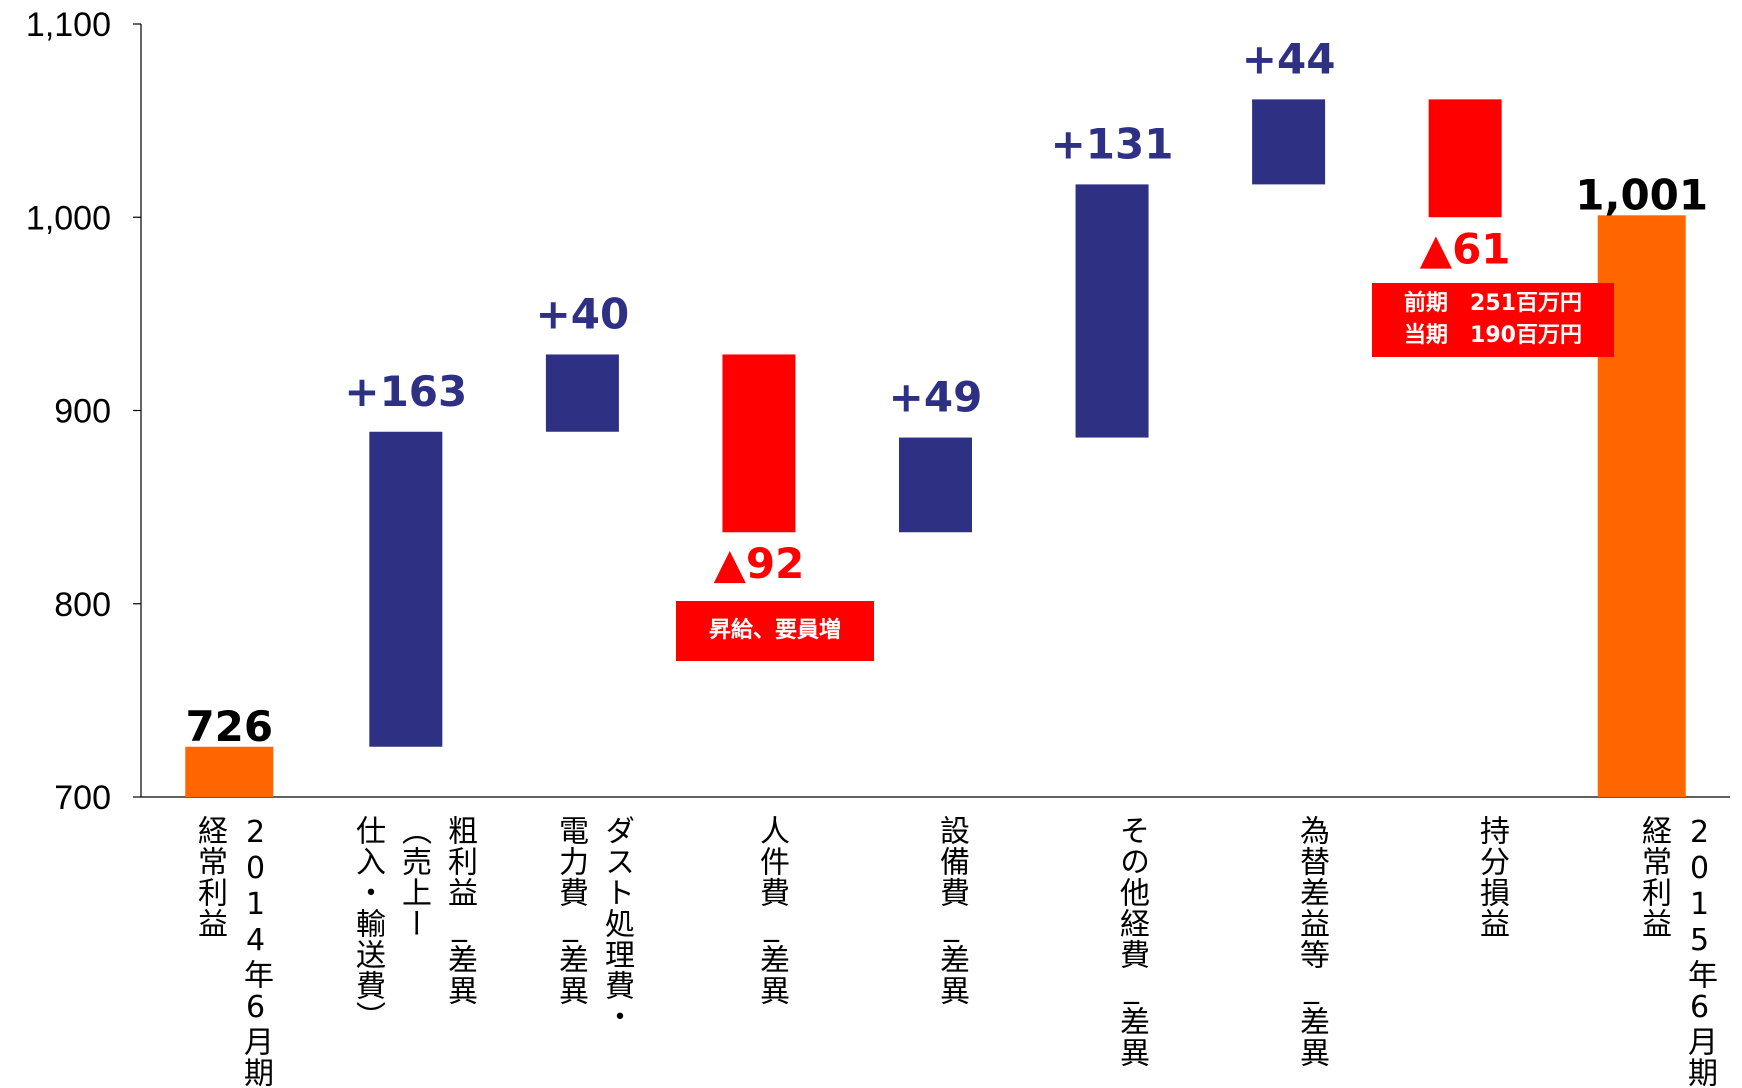 The height and width of the screenshot is (1088, 1742). Describe the element at coordinates (759, 563) in the screenshot. I see `data-label-3: ▲92` at that location.